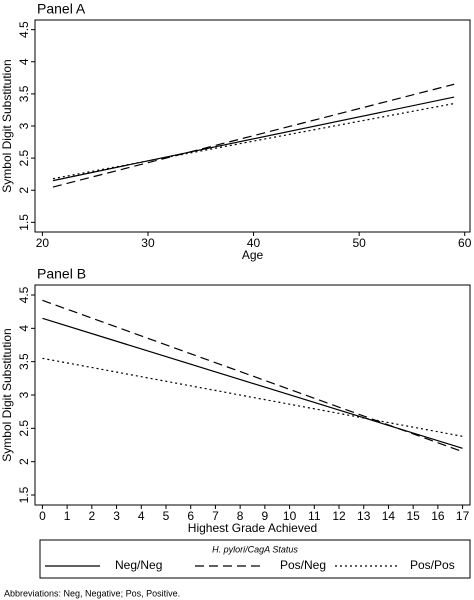 The width and height of the screenshot is (474, 600). I want to click on x-tick-label: 13, so click(364, 516).